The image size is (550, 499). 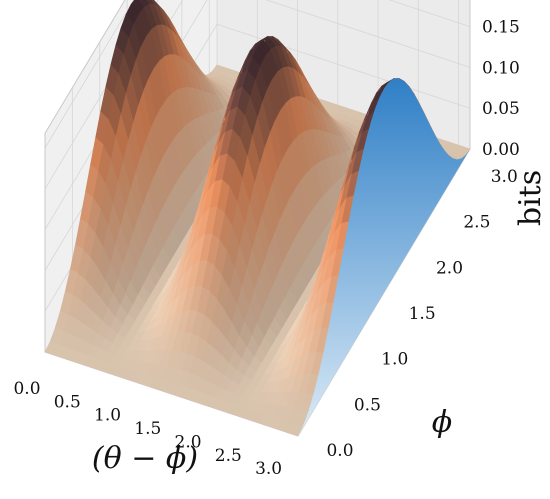 What do you see at coordinates (422, 314) in the screenshot?
I see `y-tick-label: 1.5` at bounding box center [422, 314].